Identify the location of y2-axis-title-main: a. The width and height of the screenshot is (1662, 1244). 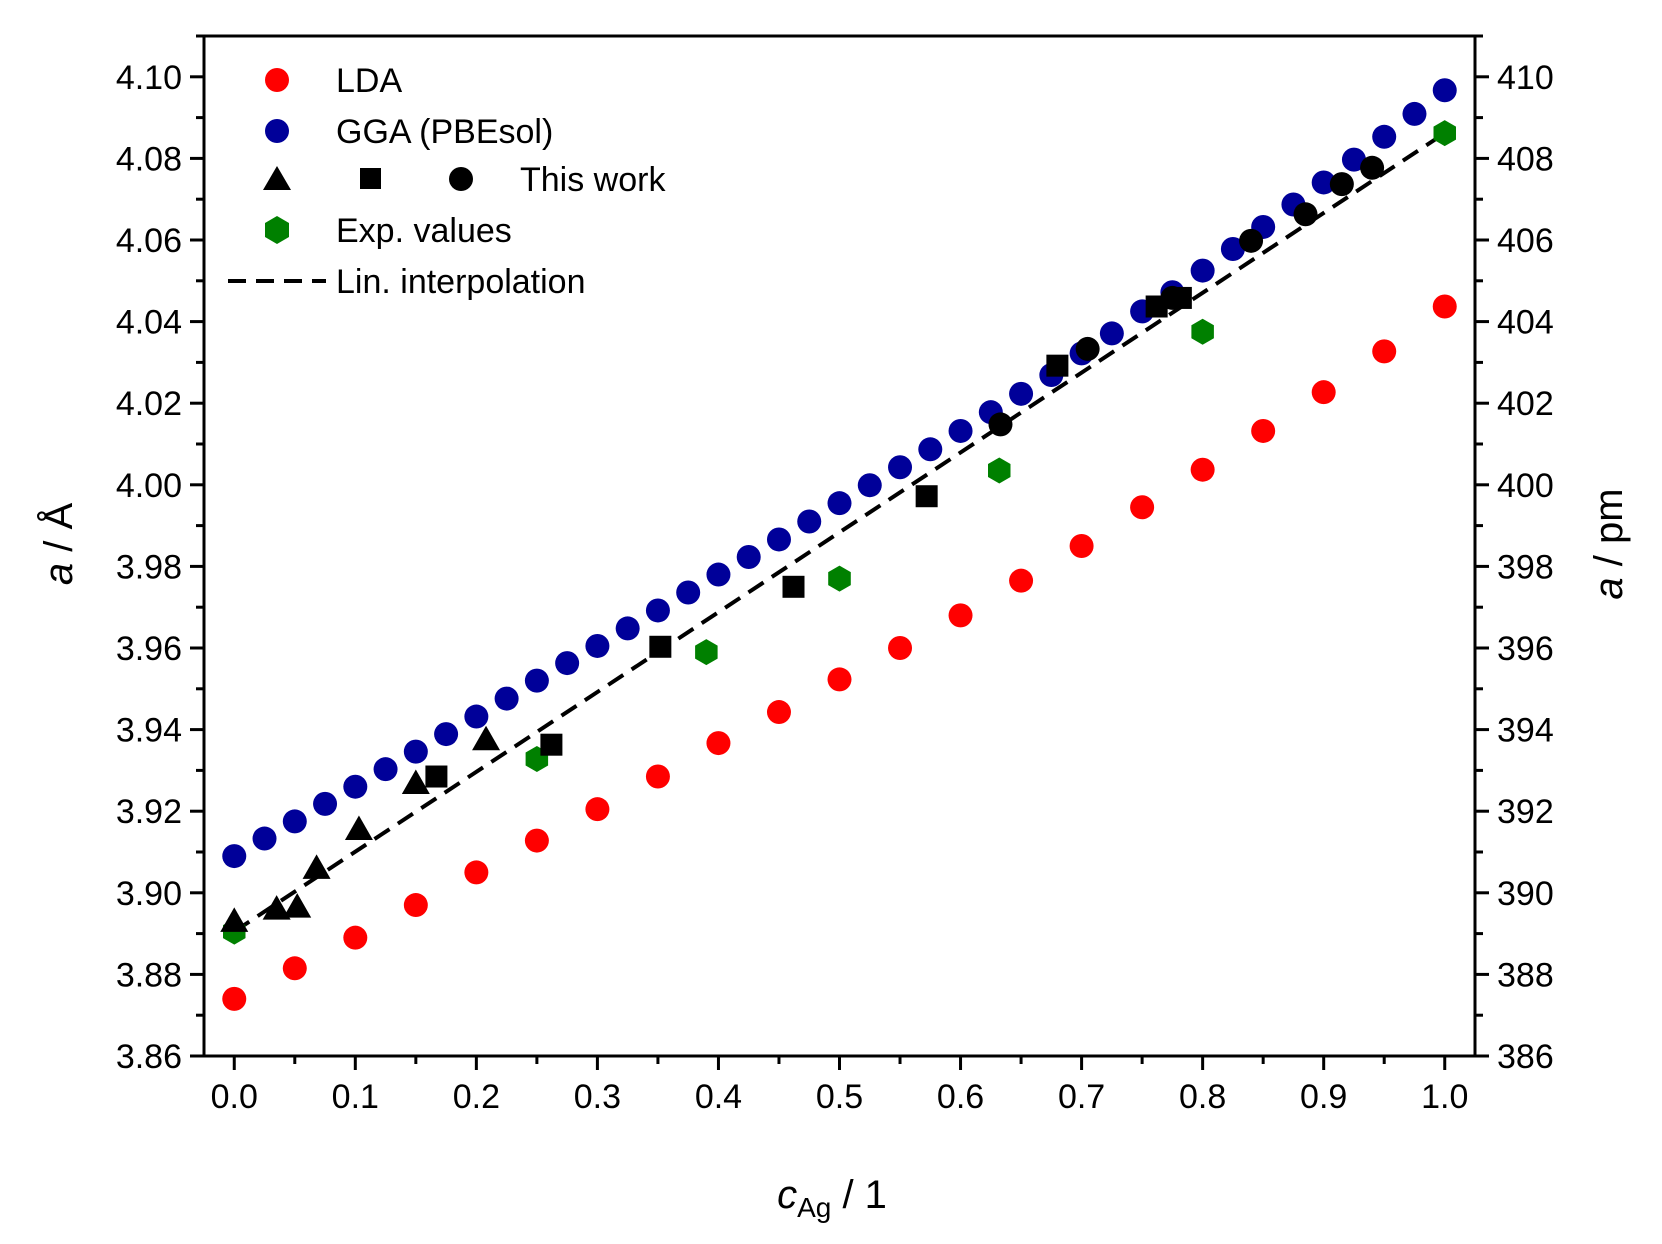
(1609, 588).